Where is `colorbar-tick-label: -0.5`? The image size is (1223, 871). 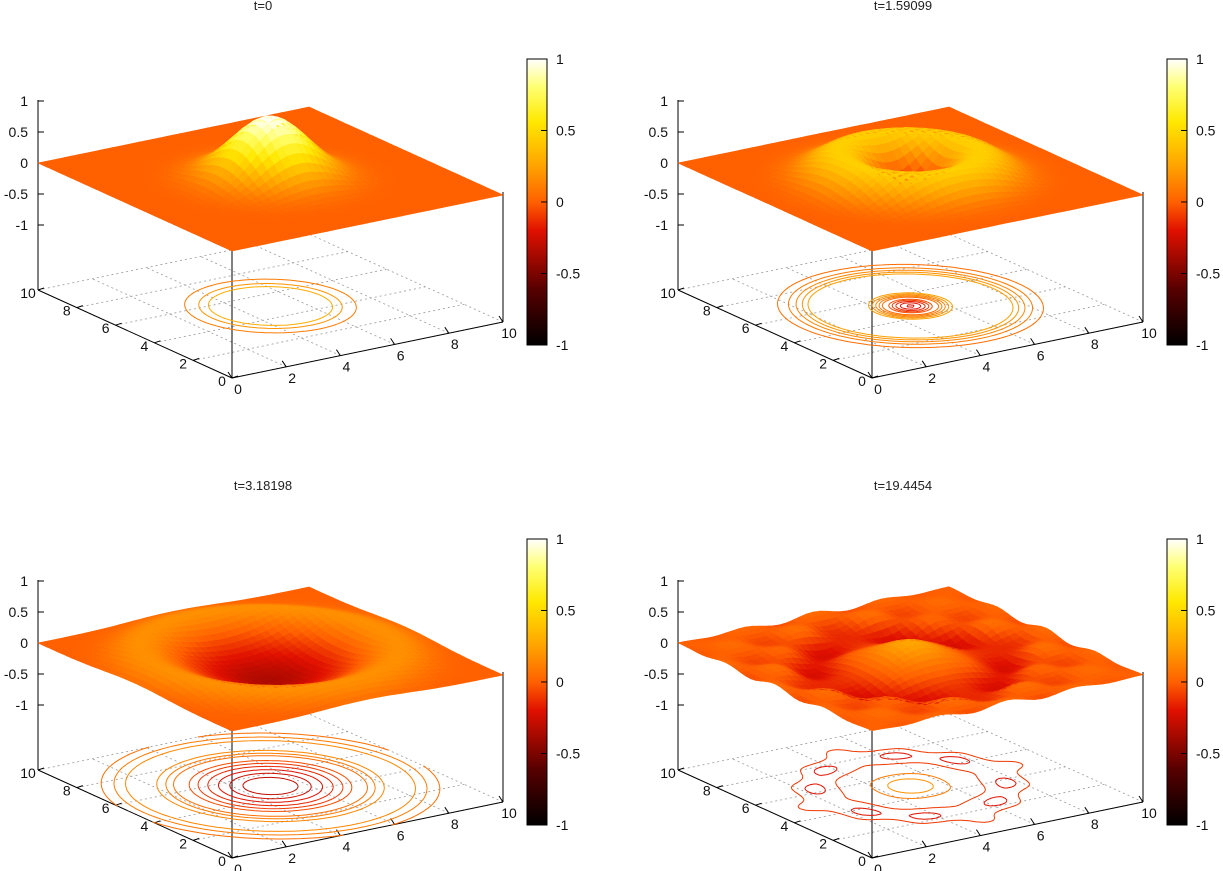
colorbar-tick-label: -0.5 is located at coordinates (1208, 274).